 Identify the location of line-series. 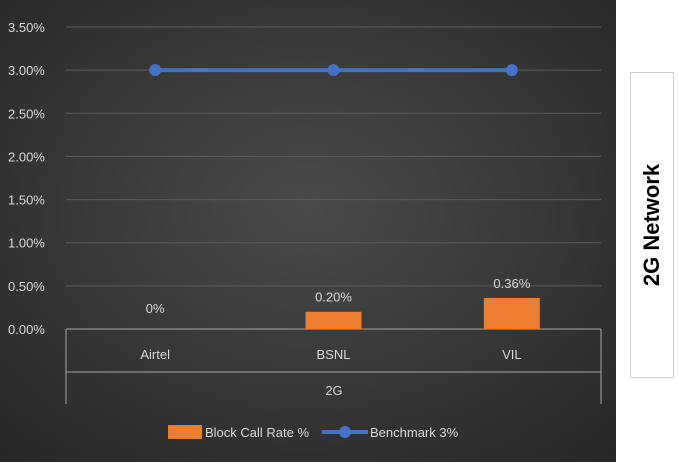
(333, 70).